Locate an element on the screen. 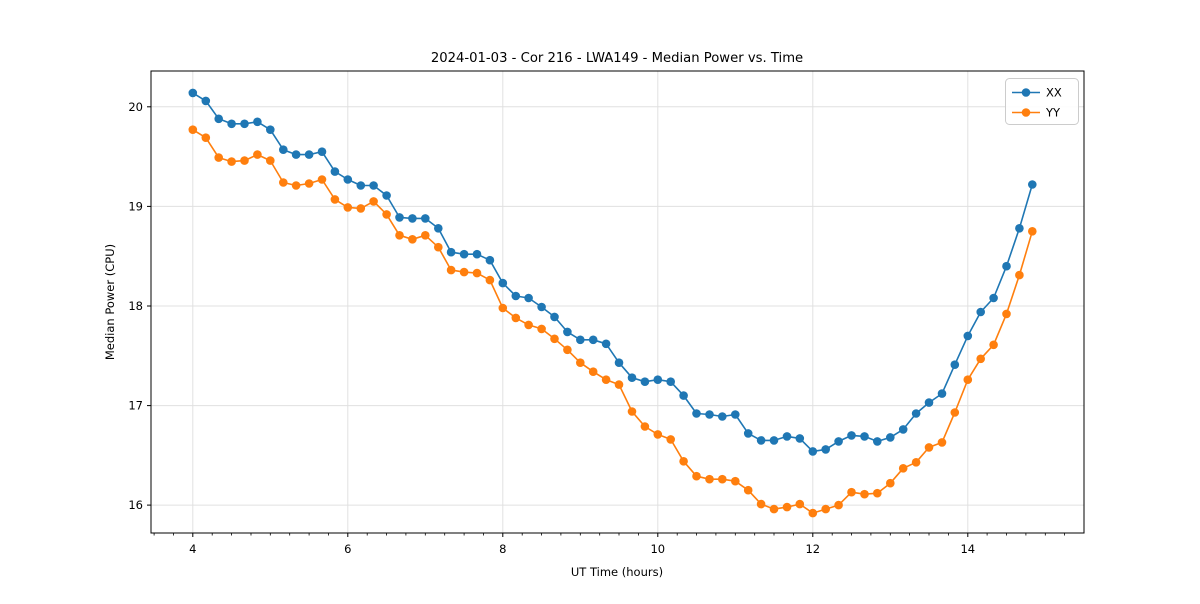  y-tick-label: 19 is located at coordinates (135, 206).